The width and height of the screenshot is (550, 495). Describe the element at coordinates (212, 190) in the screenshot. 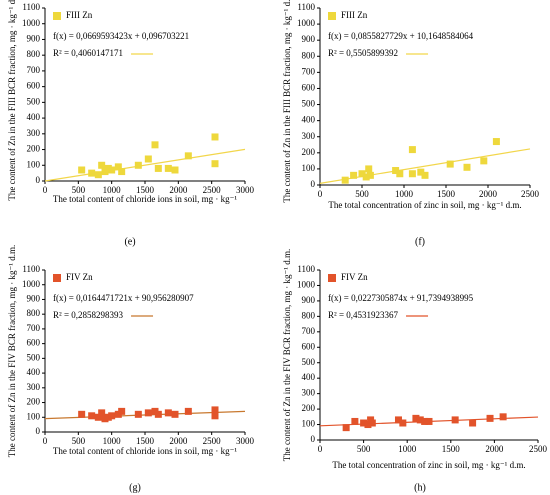

I see `x-tick-label: 2500` at that location.